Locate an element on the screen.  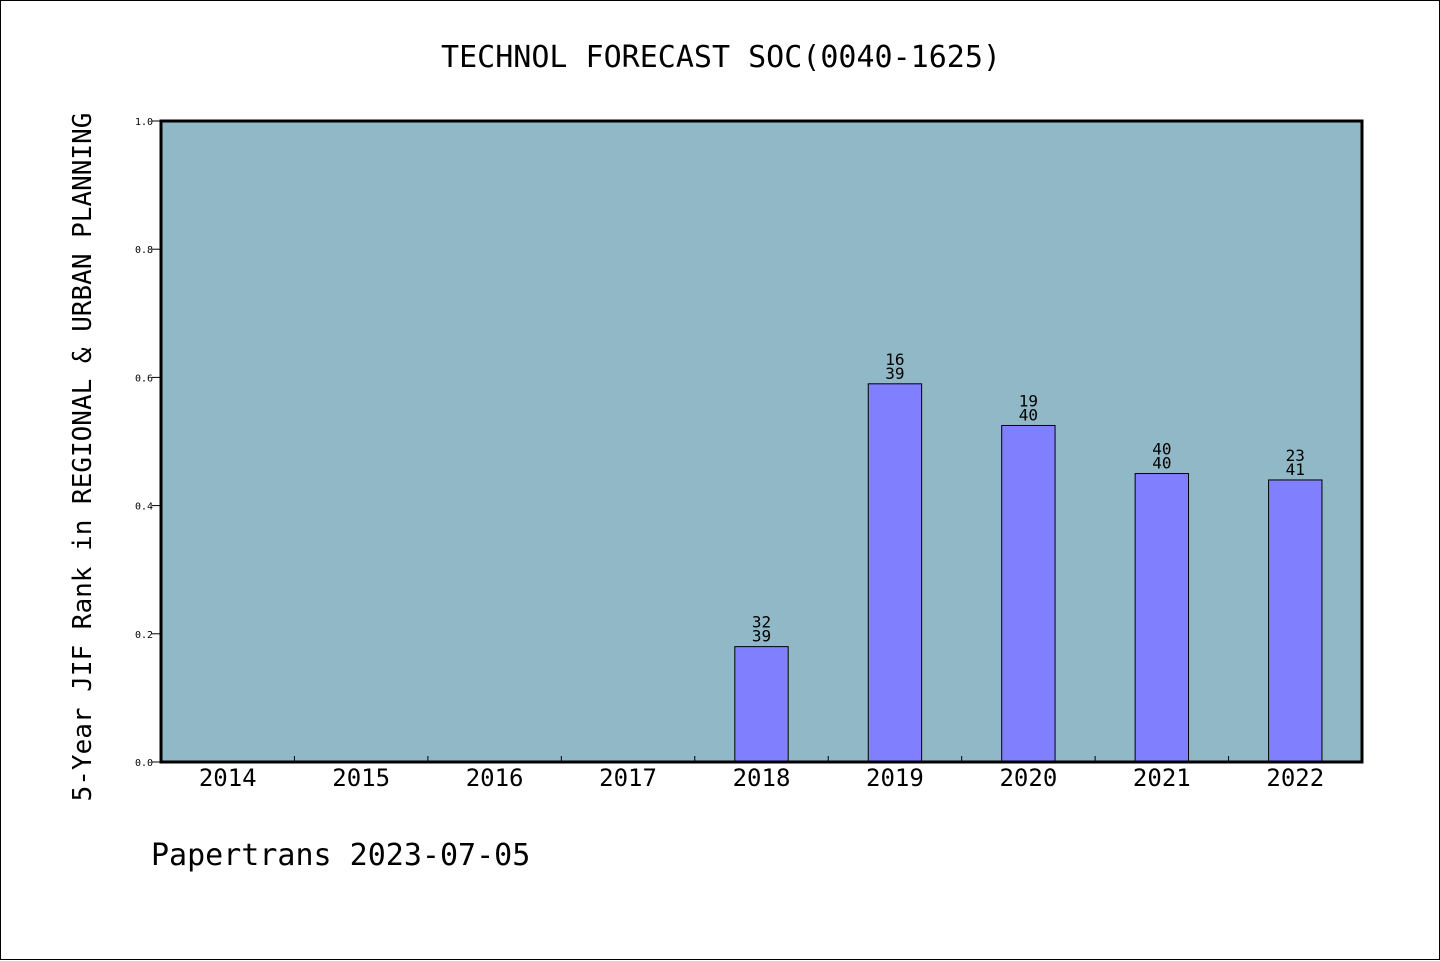
x-tick-label: 2017 is located at coordinates (628, 778).